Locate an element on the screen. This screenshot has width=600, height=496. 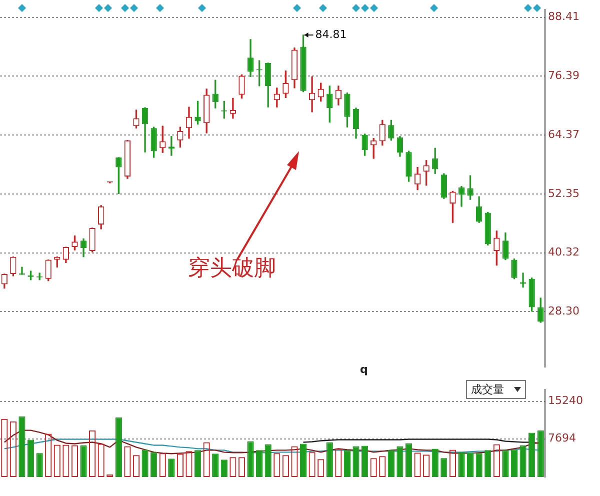
annotation: 84.81 is located at coordinates (331, 34).